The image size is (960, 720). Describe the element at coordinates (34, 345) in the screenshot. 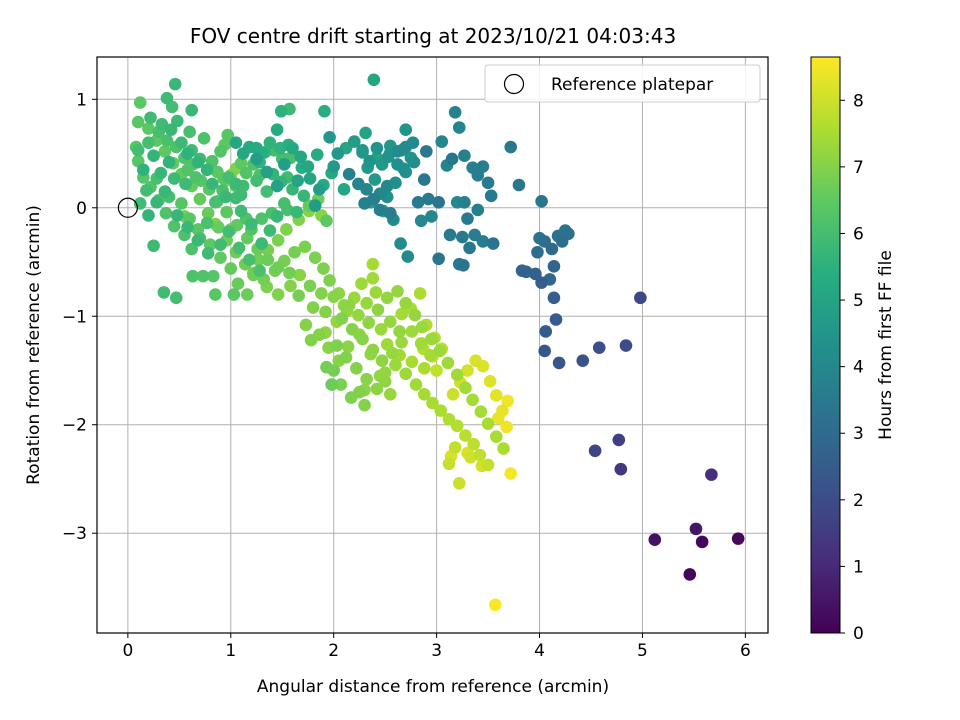

I see `y-axis-label: Rotation from reference (arcmin)` at that location.